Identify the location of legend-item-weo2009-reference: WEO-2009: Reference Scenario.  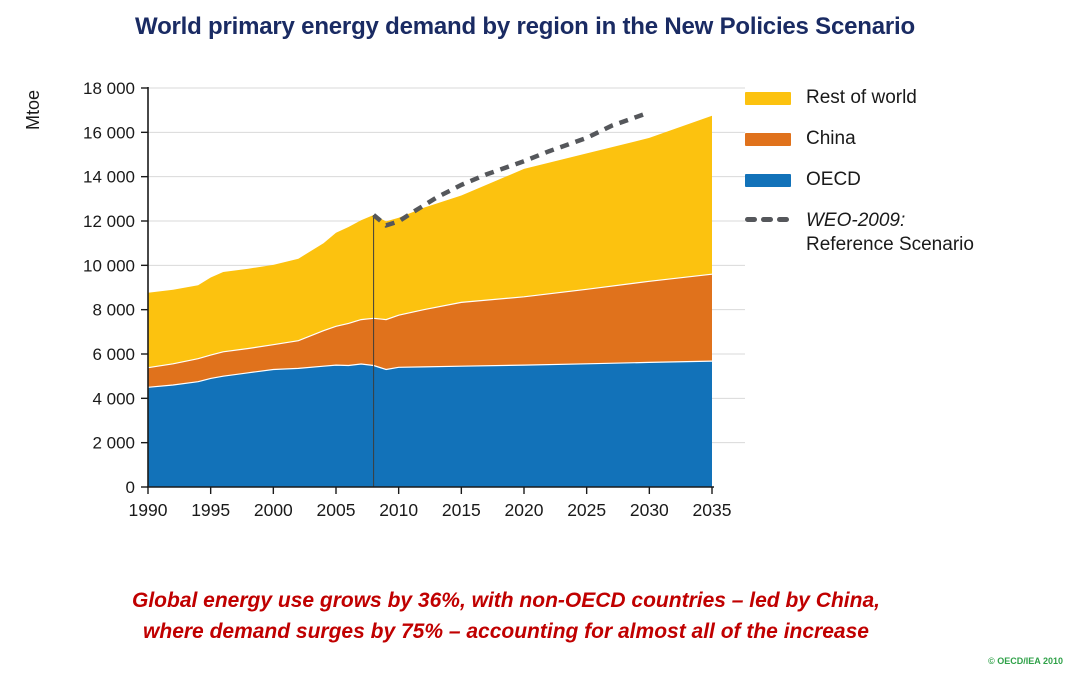
(895, 233).